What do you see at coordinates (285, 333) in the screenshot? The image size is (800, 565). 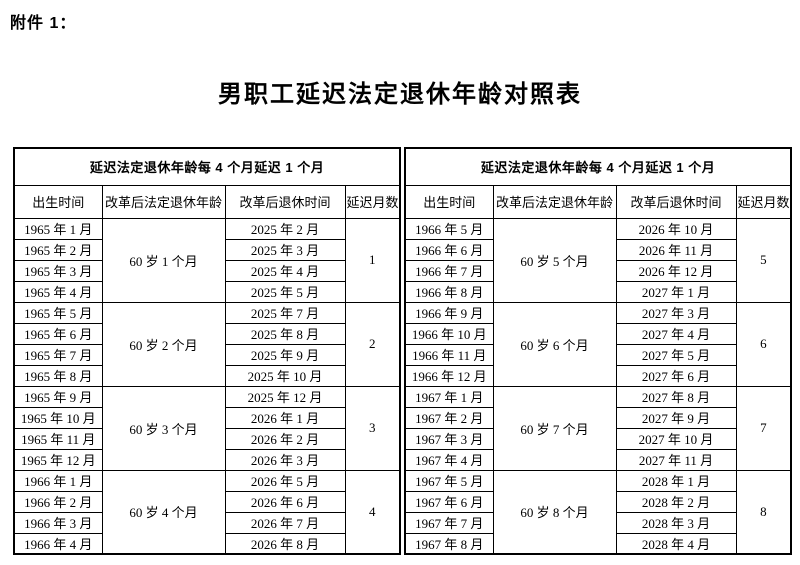 I see `retirement-date-cell: 2025 年 8 月` at bounding box center [285, 333].